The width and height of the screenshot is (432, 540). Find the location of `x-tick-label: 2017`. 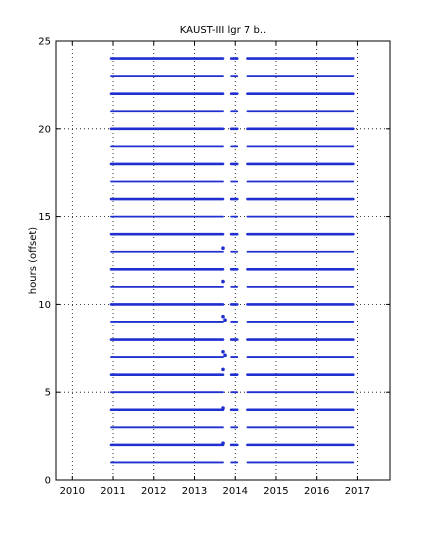

x-tick-label: 2017 is located at coordinates (357, 491).